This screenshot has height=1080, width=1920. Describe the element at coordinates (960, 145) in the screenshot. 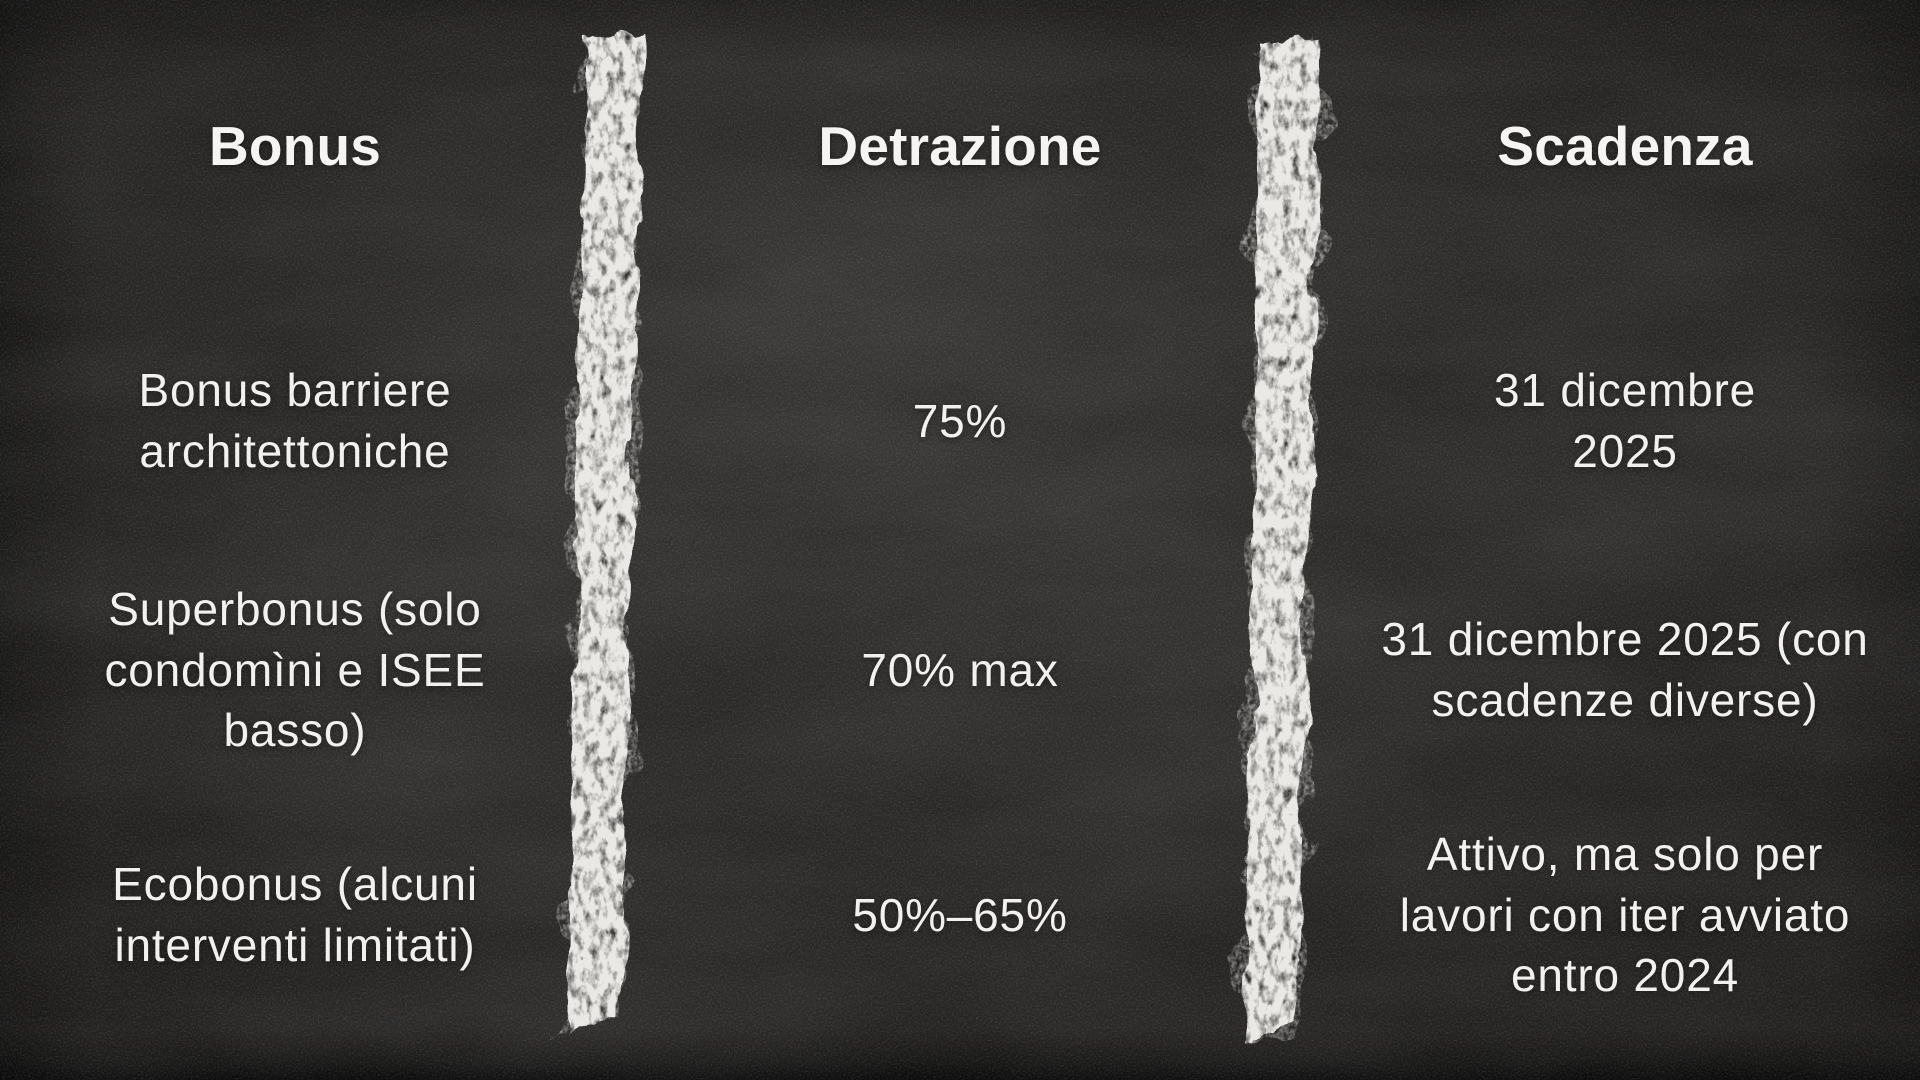

I see `column-header-detrazione: Detrazione` at that location.